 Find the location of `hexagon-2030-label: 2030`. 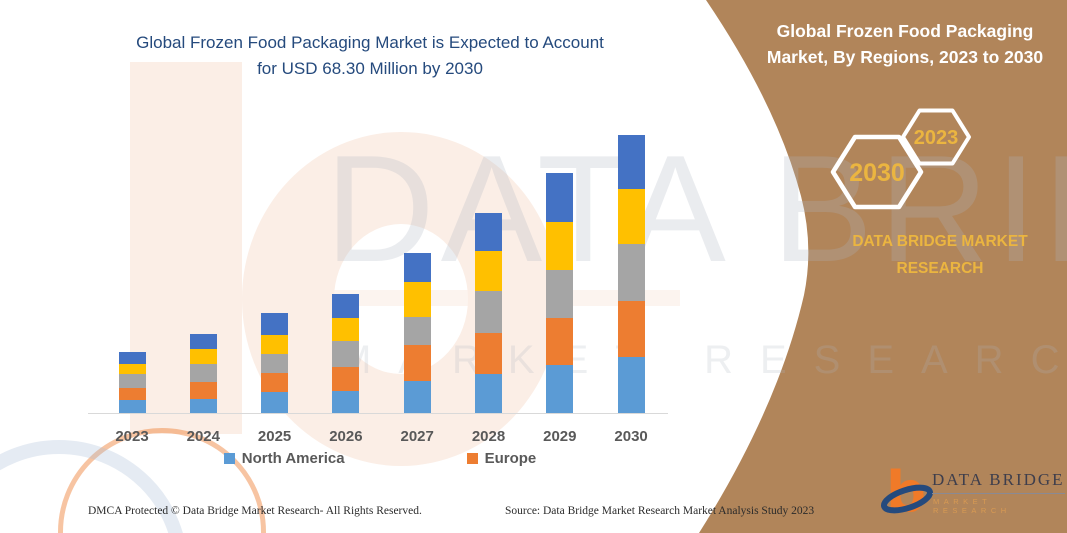

hexagon-2030-label: 2030 is located at coordinates (877, 173).